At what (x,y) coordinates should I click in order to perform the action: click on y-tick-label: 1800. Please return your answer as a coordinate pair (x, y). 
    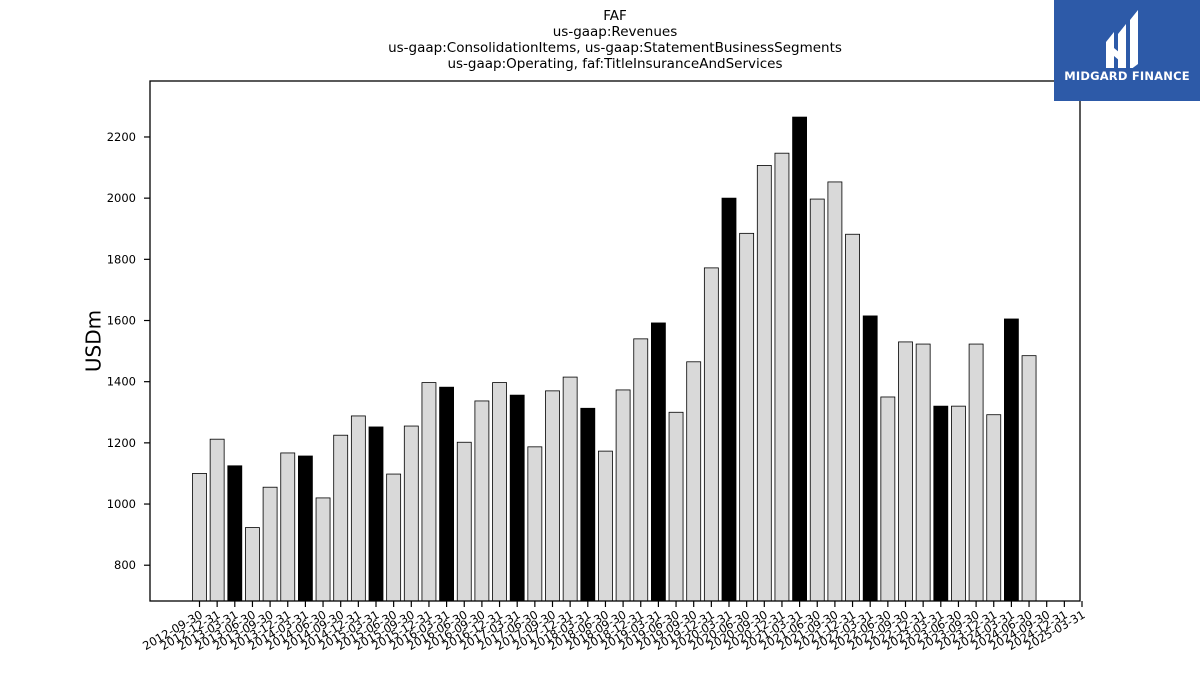
    Looking at the image, I should click on (121, 259).